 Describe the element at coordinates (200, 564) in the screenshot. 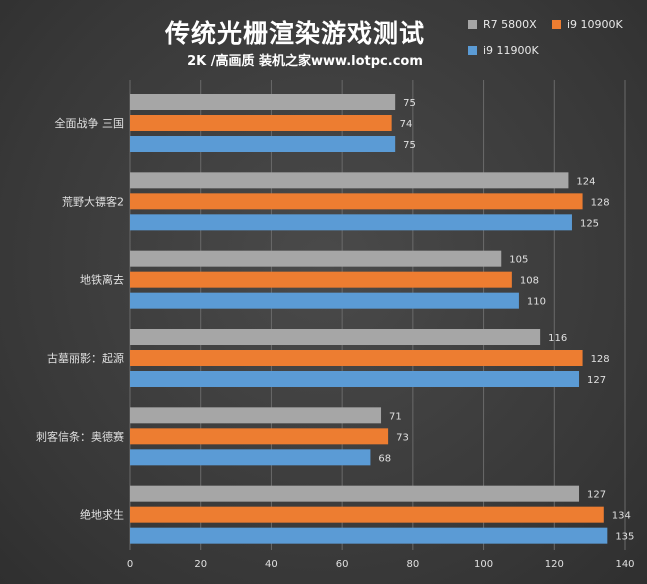

I see `x-tick-label-20: 20` at that location.